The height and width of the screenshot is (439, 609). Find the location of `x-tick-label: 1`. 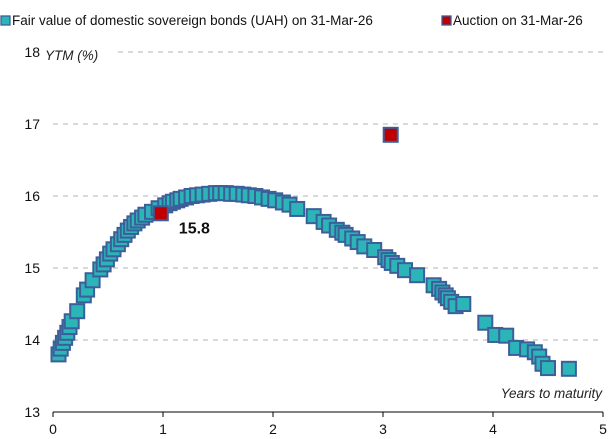

x-tick-label: 1 is located at coordinates (163, 429).